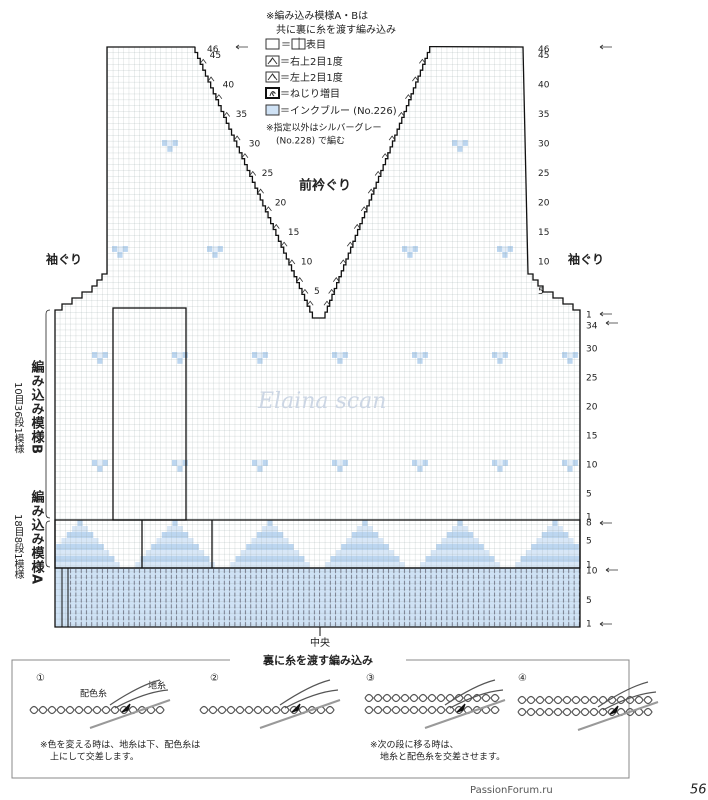 Image resolution: width=708 pixels, height=800 pixels. Describe the element at coordinates (414, 745) in the screenshot. I see `note: ※次の段に移る時は、` at that location.